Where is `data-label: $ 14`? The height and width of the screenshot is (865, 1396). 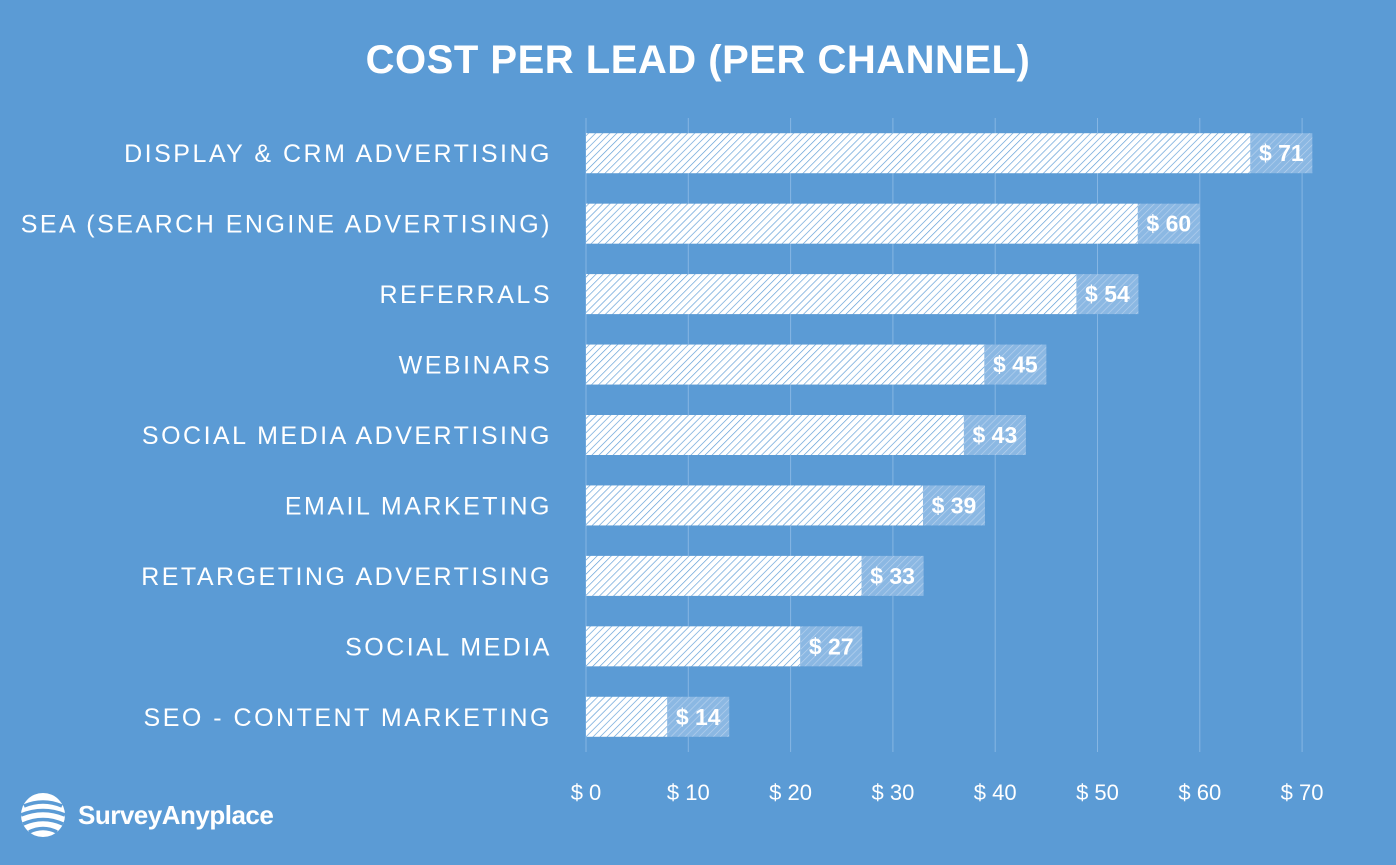
data-label: $ 14 is located at coordinates (698, 717).